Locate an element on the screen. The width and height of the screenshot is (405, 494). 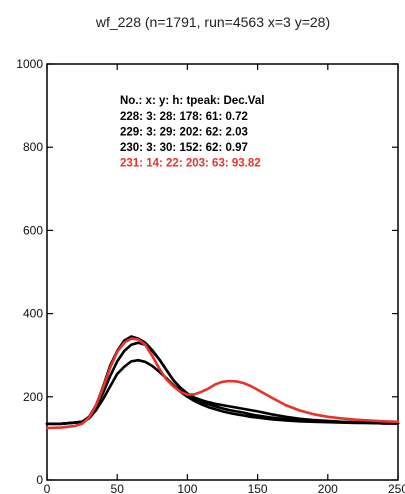
legend-header: No.: x: y: h: tpeak: Dec.Val is located at coordinates (192, 101).